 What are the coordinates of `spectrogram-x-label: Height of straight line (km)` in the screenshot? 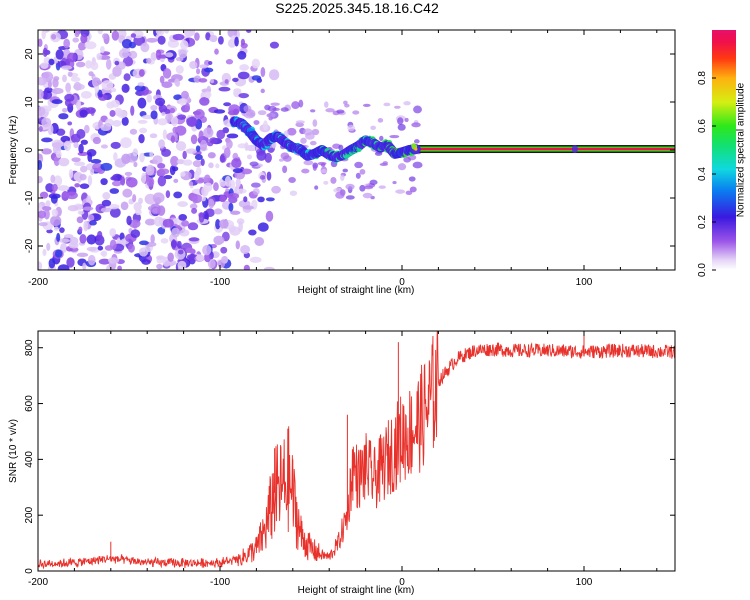 It's located at (356, 290).